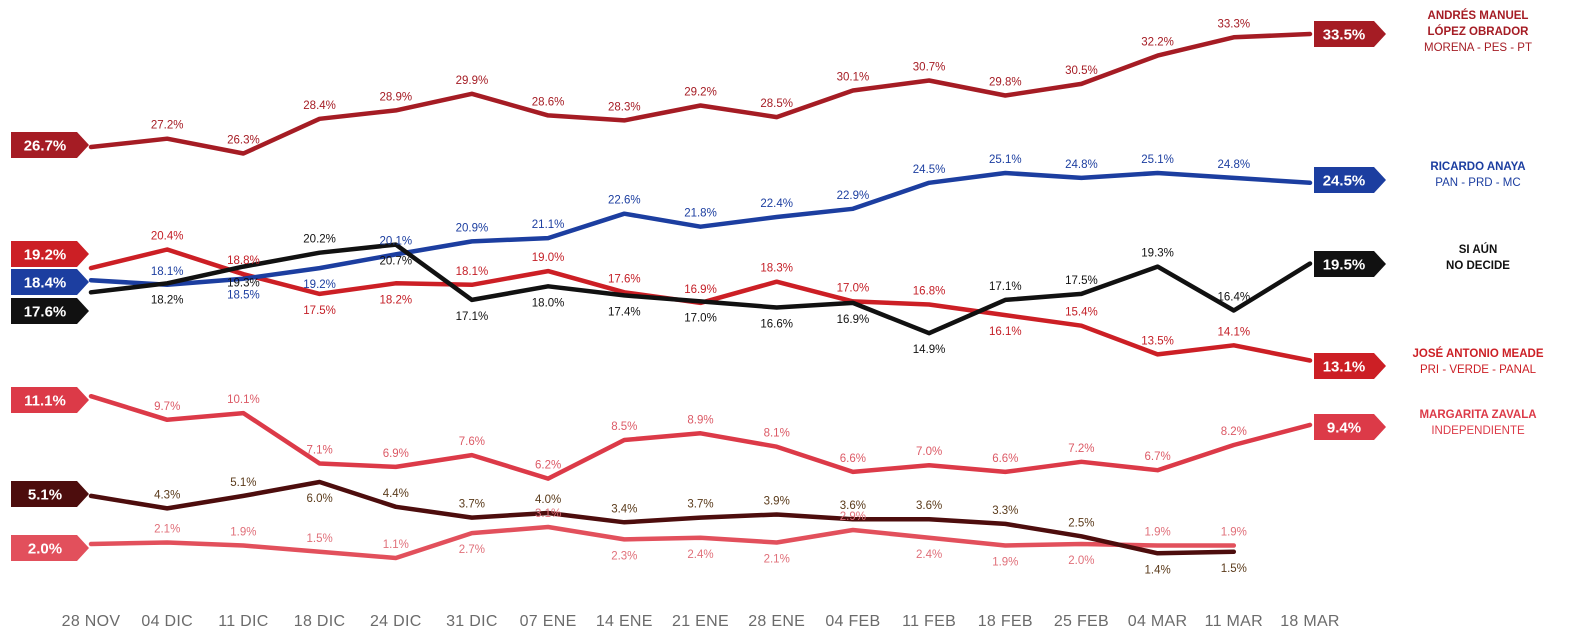 This screenshot has width=1584, height=636. What do you see at coordinates (776, 104) in the screenshot?
I see `data-label: 28.5%` at bounding box center [776, 104].